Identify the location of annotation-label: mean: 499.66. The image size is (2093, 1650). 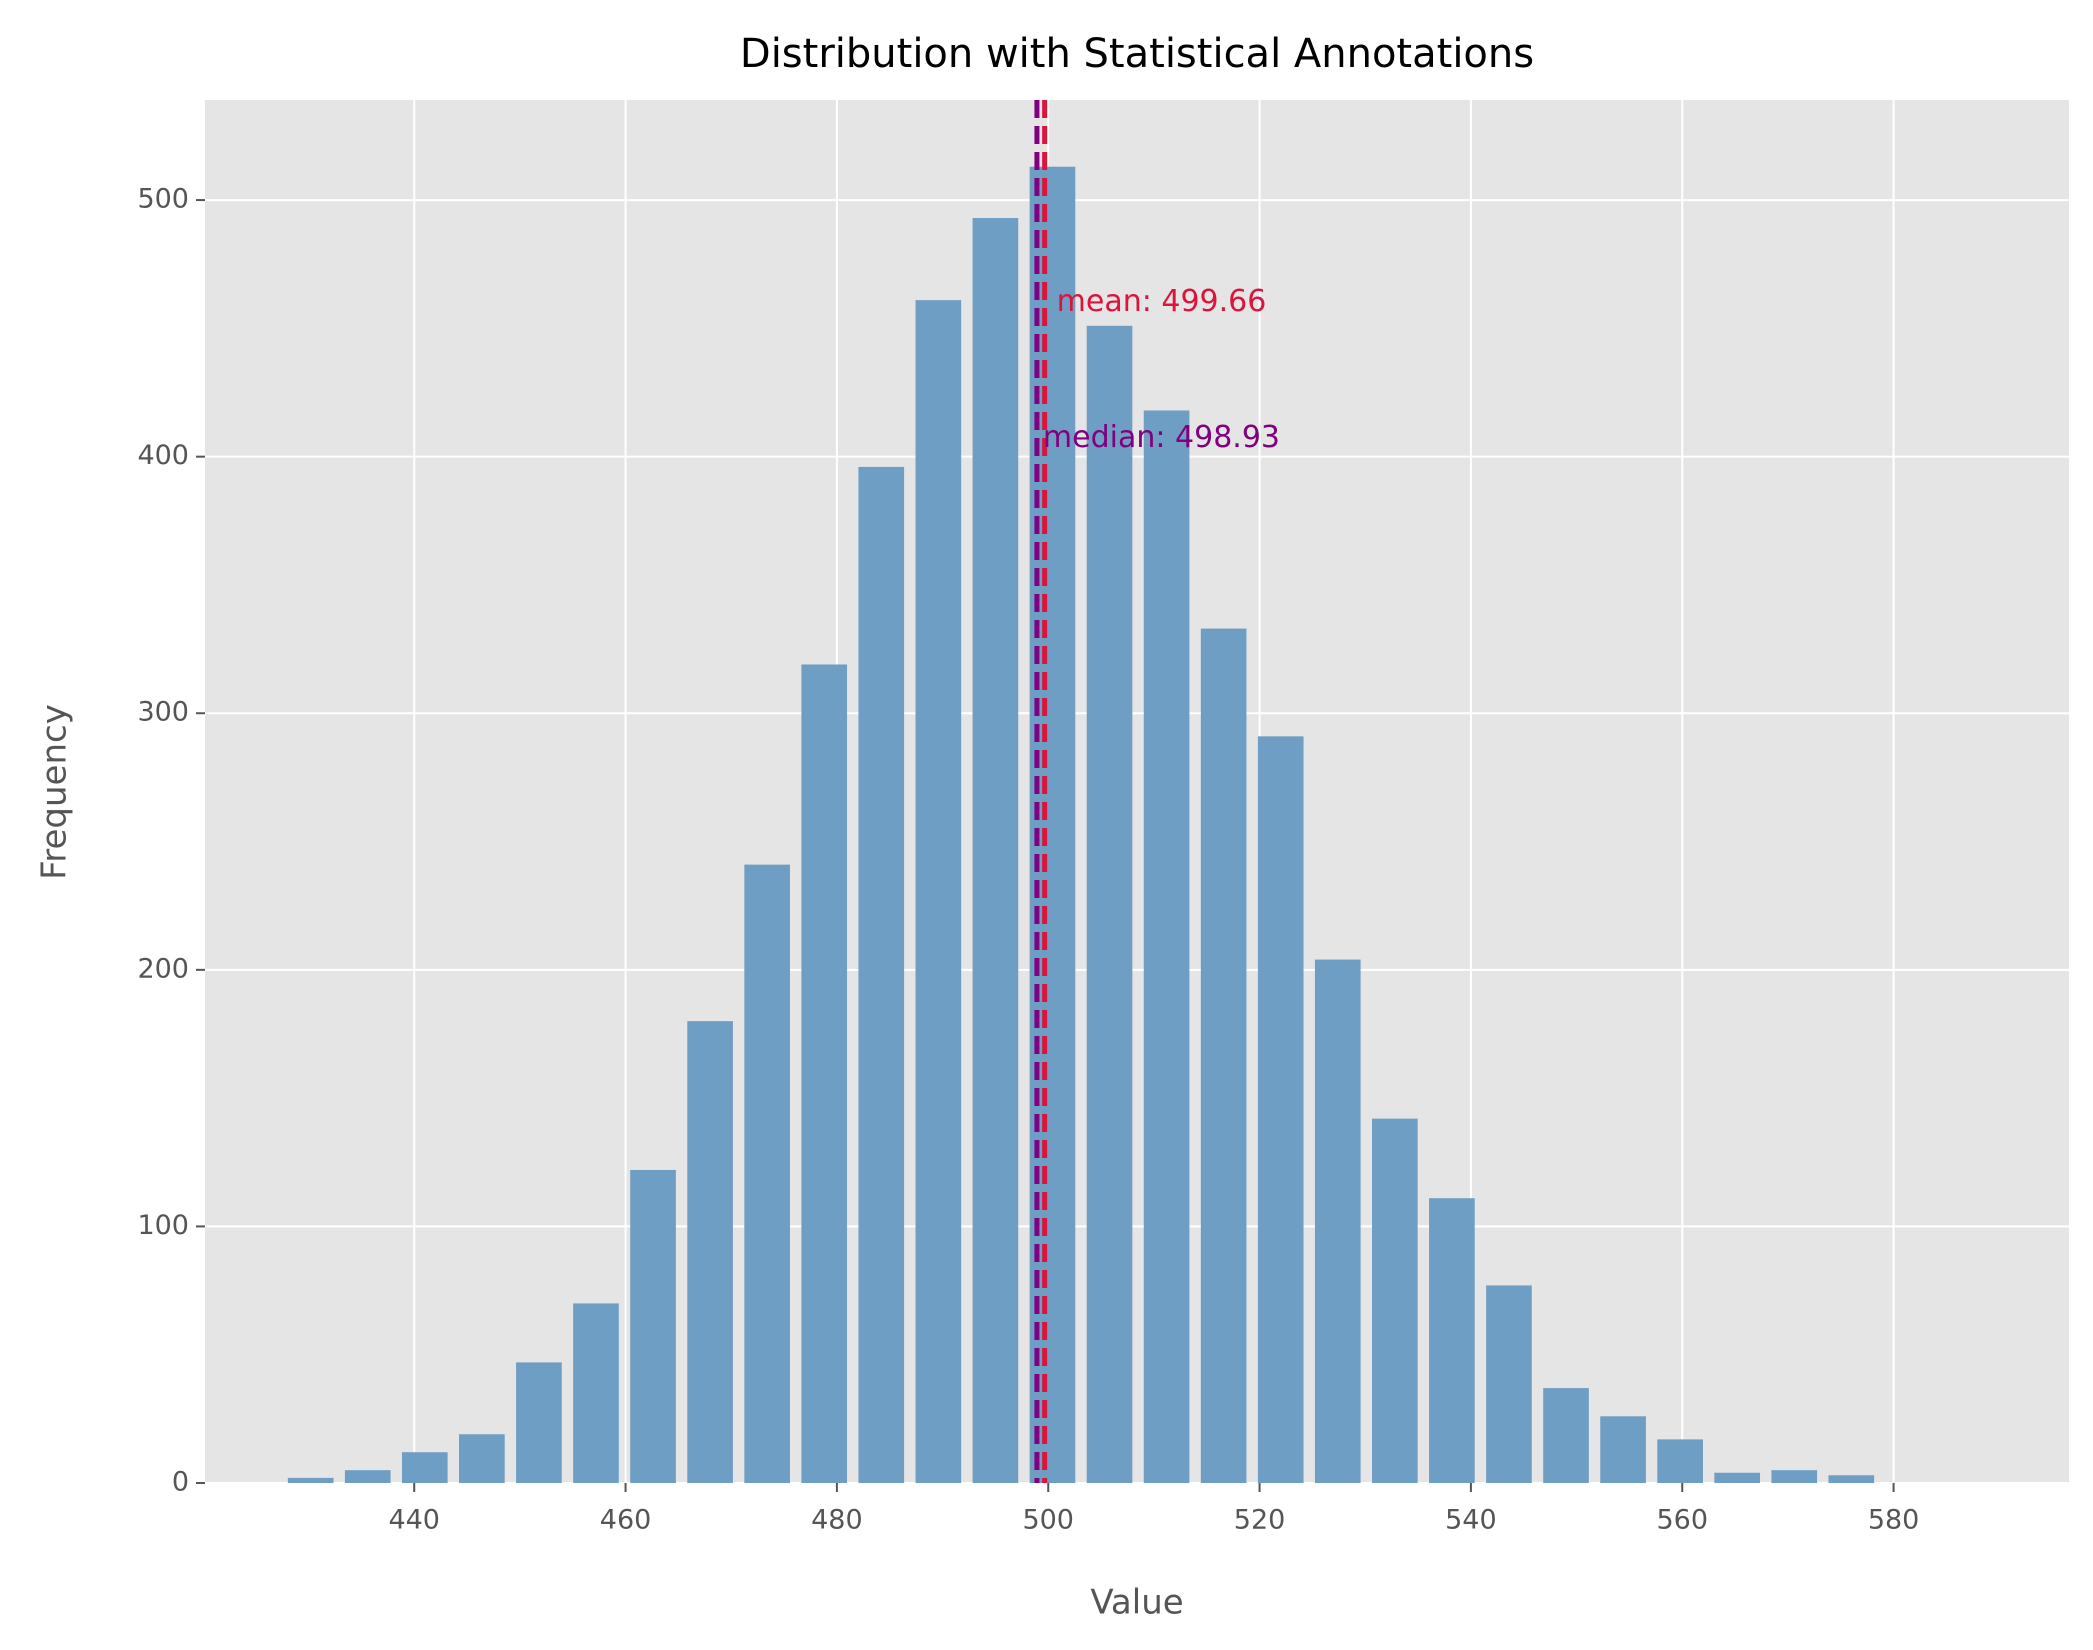
(1162, 301).